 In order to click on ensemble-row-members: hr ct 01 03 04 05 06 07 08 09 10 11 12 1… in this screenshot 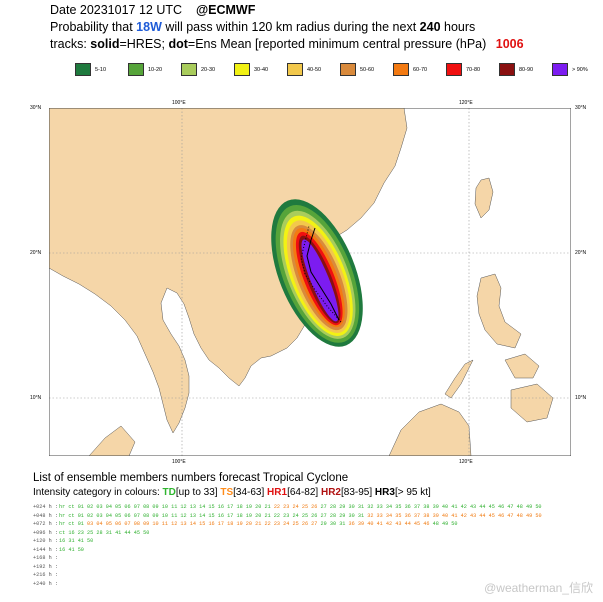, I will do `click(258, 524)`.